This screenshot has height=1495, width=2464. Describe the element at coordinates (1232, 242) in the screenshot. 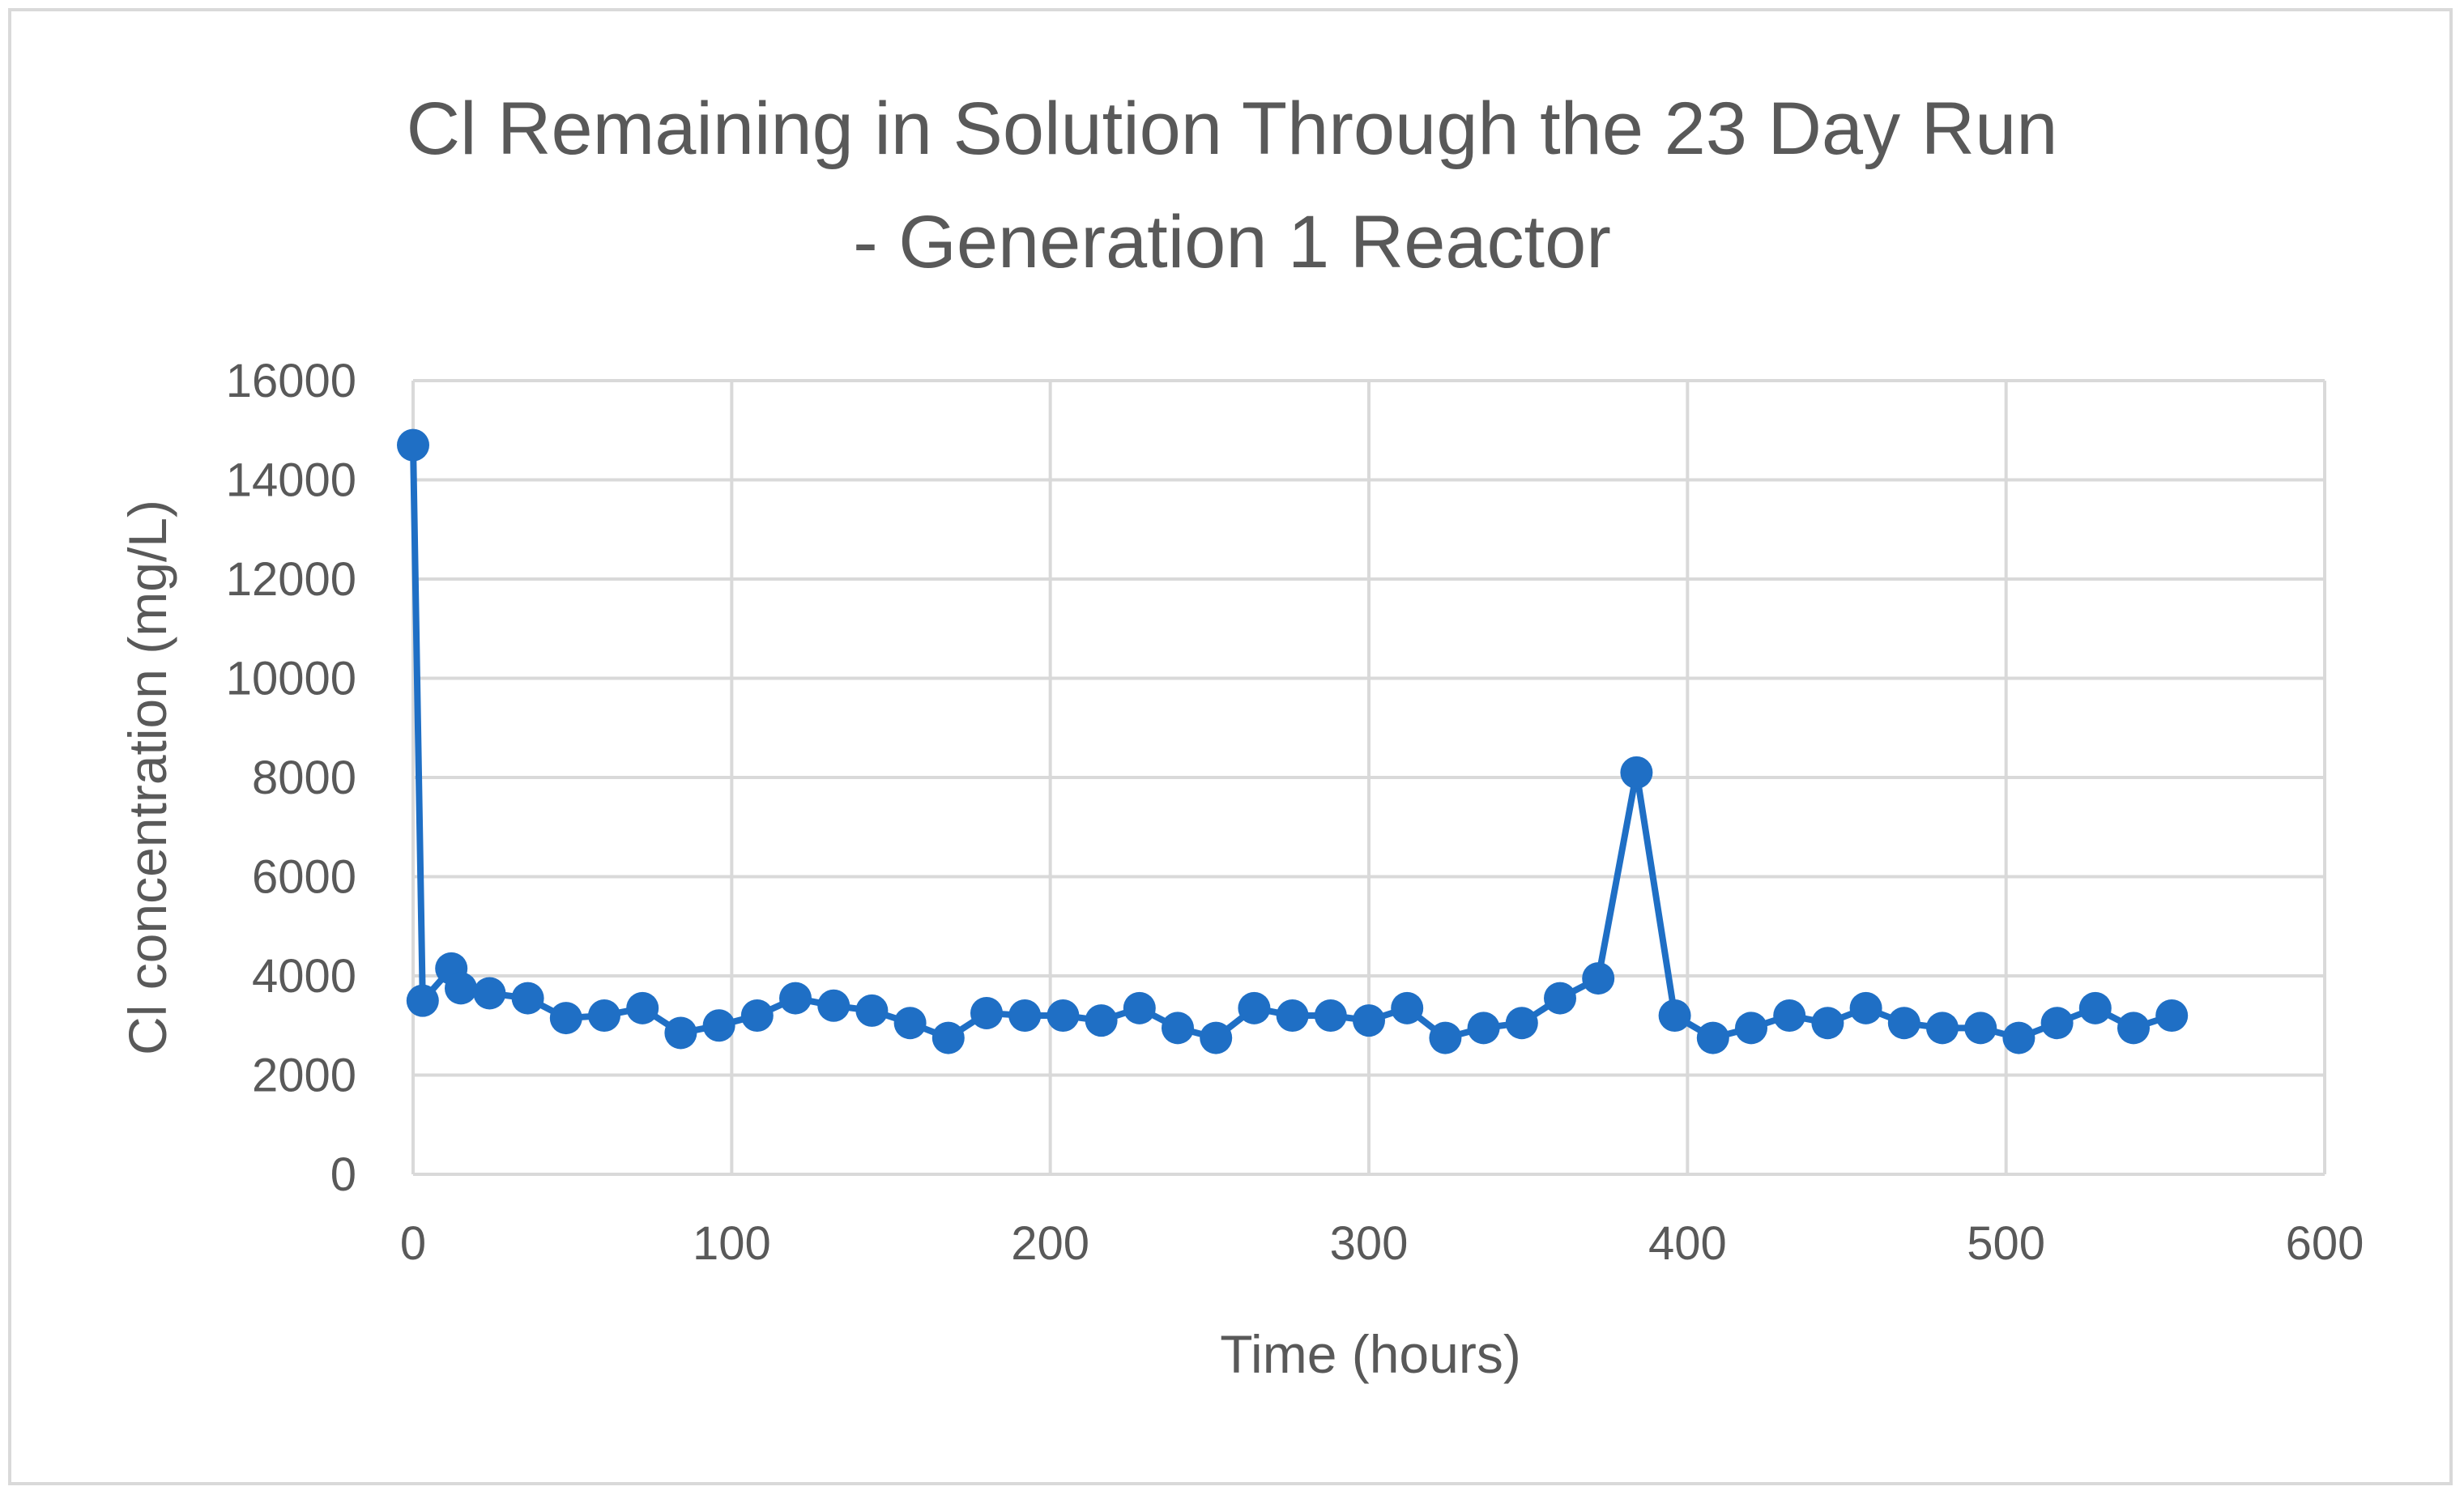

I see `chart-title-line-2: - Generation 1 Reactor` at that location.